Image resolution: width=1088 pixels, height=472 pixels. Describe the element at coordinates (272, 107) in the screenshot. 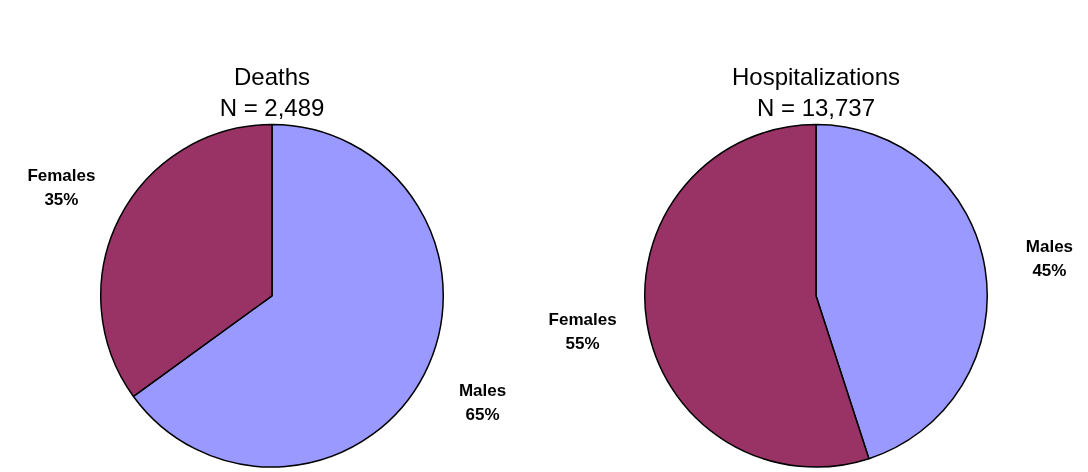

I see `chart-subtitle: N = 2,489` at that location.